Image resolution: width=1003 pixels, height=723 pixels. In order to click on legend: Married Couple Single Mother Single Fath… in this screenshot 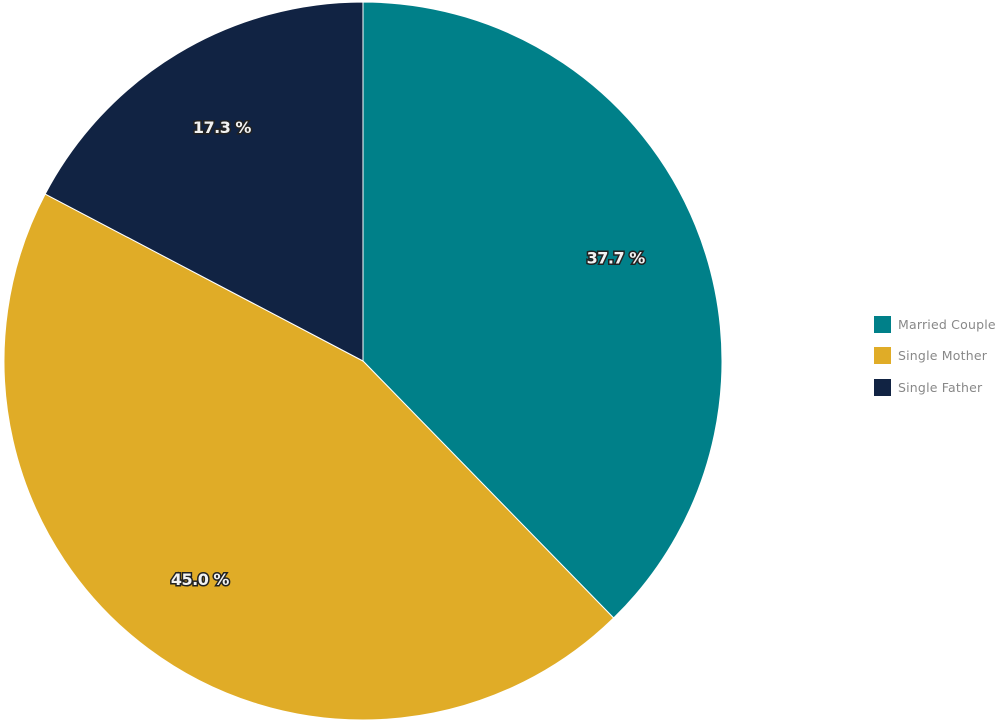, I will do `click(938, 362)`.